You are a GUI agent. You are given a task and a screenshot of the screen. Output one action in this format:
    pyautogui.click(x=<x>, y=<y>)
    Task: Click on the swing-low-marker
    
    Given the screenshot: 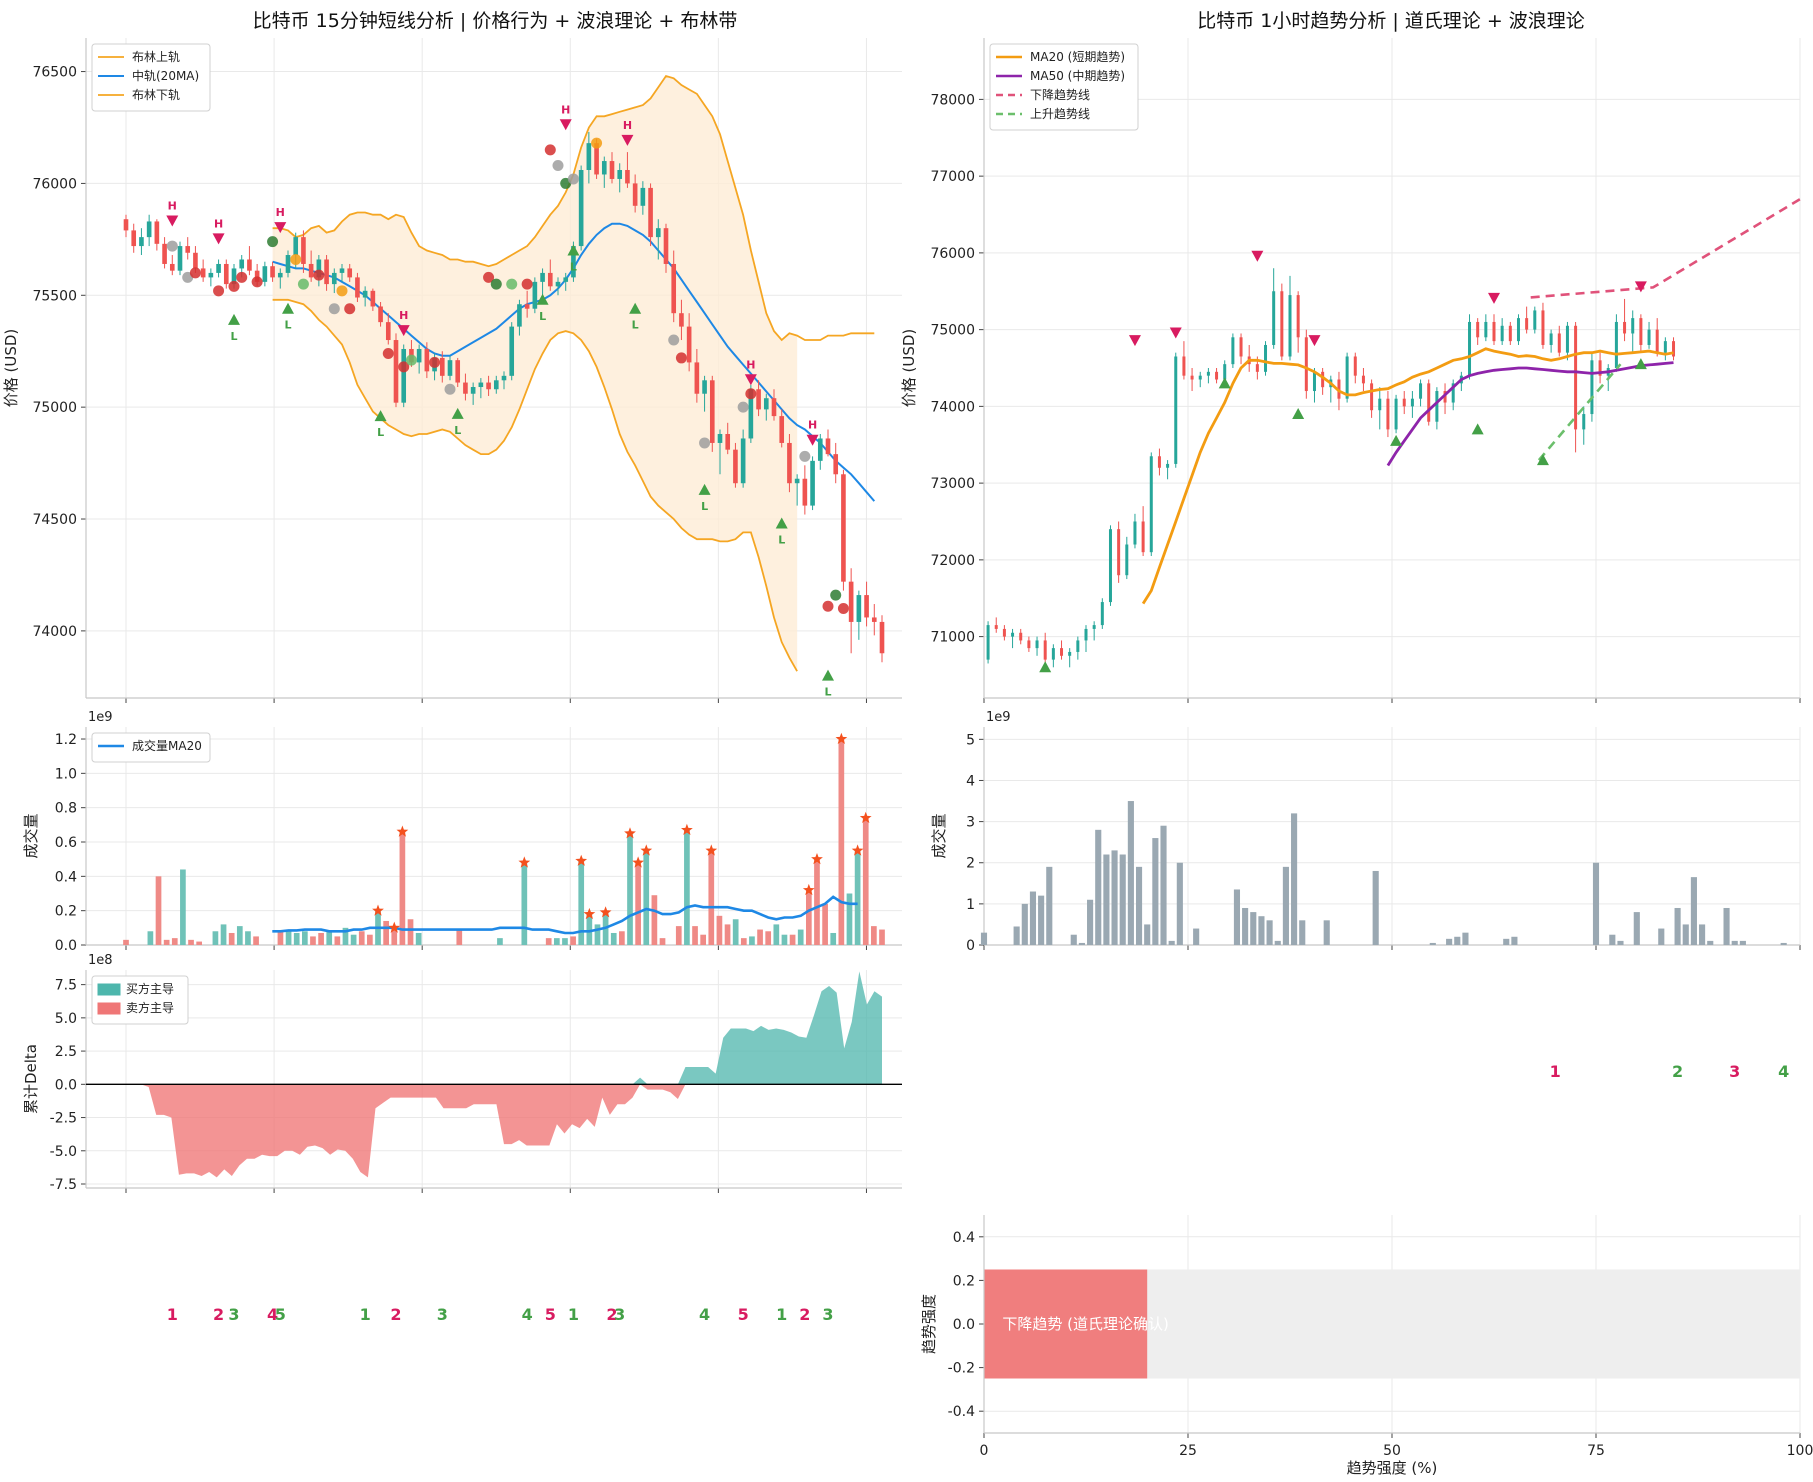 What is the action you would take?
    pyautogui.click(x=704, y=489)
    